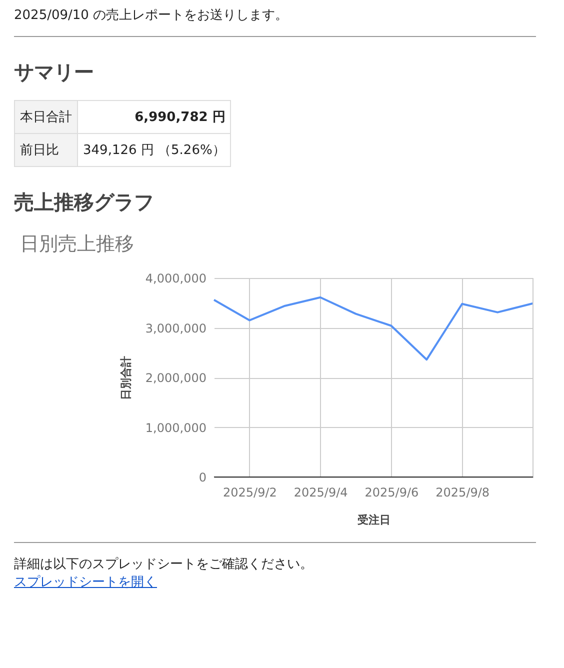 Image resolution: width=564 pixels, height=668 pixels. What do you see at coordinates (46, 150) in the screenshot?
I see `text: 前日比` at bounding box center [46, 150].